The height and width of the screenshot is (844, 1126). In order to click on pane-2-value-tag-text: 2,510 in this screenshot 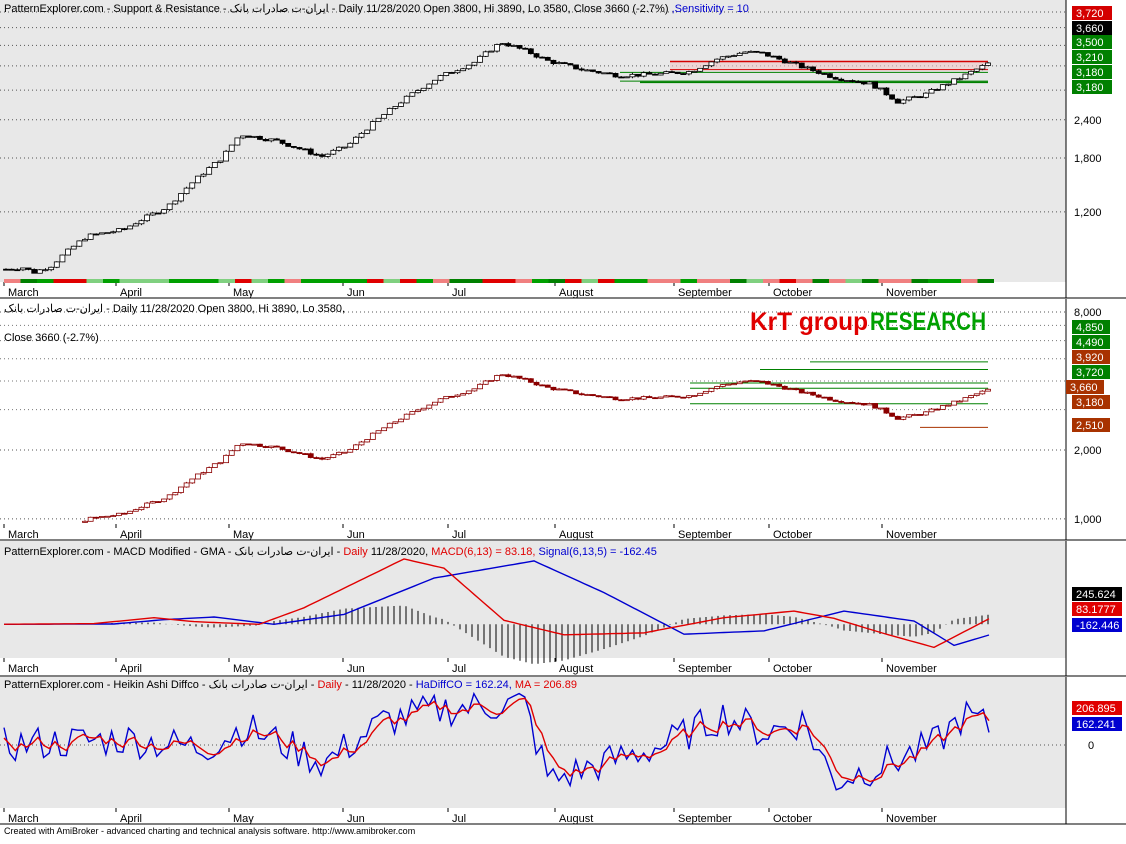, I will do `click(1090, 426)`.